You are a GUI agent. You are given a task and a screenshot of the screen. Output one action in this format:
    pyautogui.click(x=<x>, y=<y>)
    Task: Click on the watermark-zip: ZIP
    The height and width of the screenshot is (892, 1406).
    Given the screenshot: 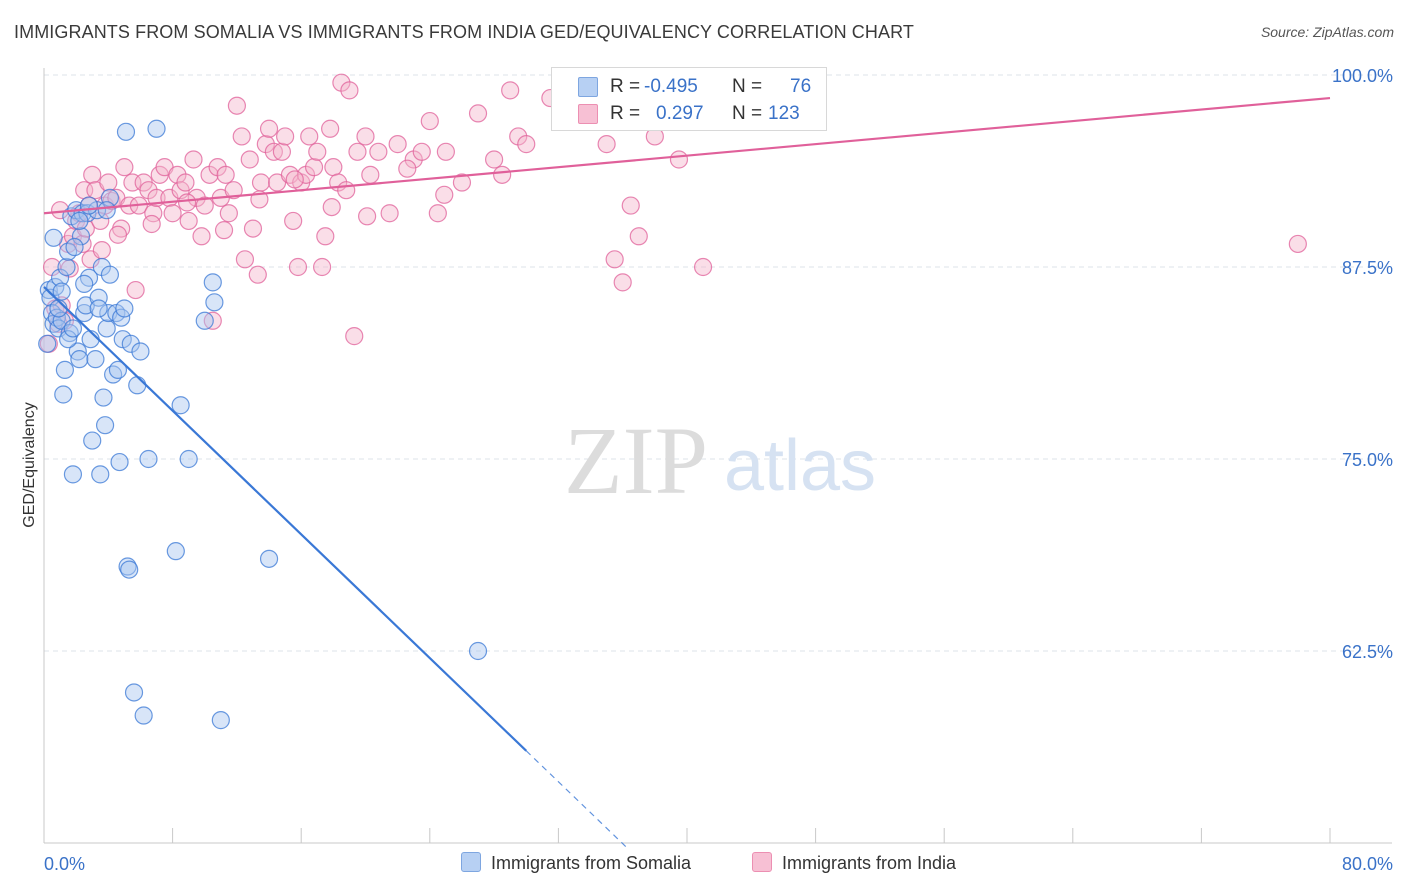 What is the action you would take?
    pyautogui.click(x=636, y=460)
    